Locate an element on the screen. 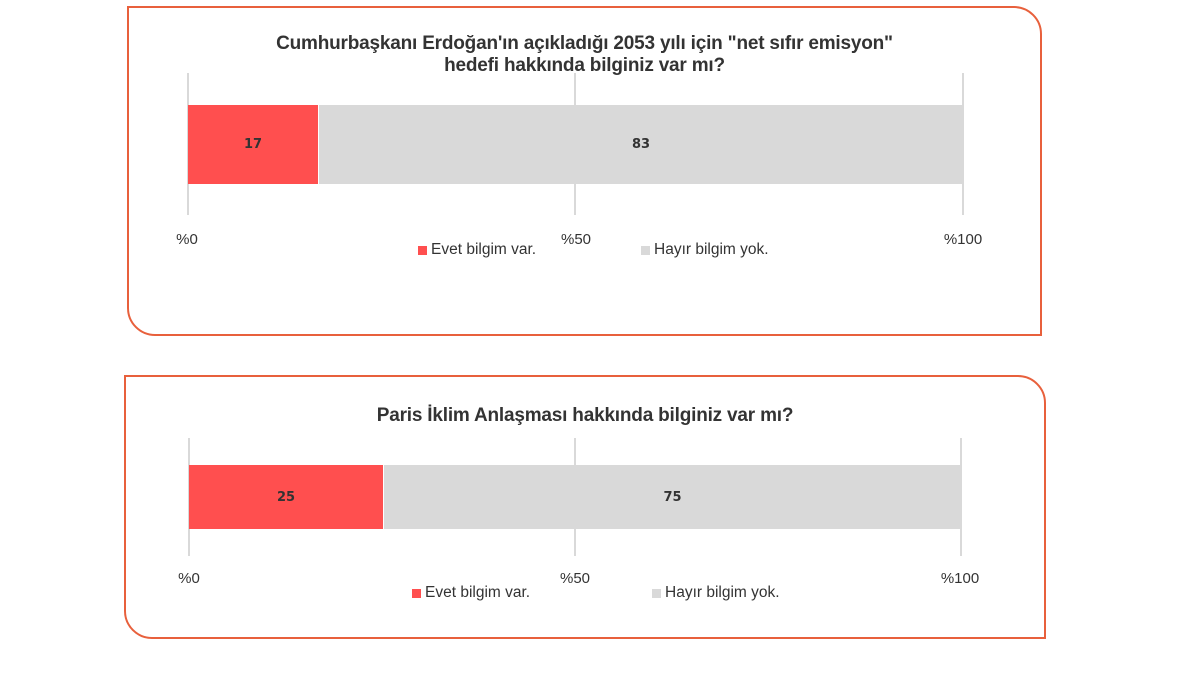  bar-no-label: 75 is located at coordinates (672, 497).